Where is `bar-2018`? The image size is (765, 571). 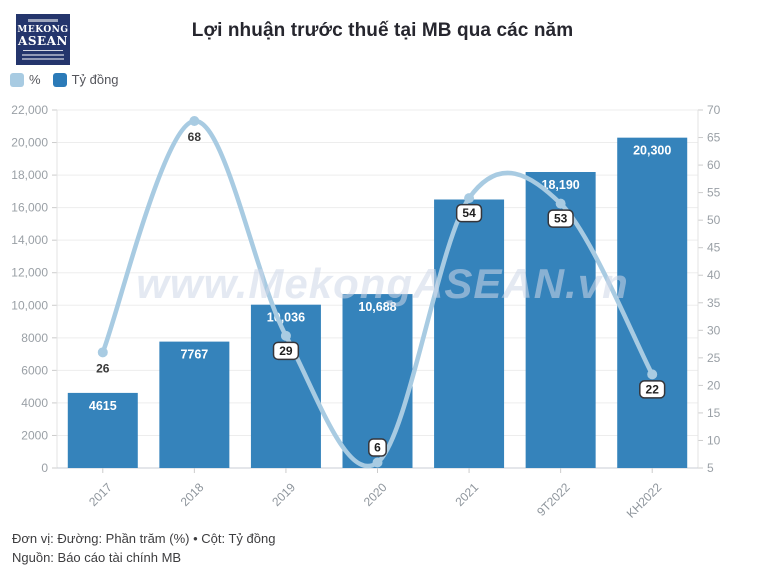 bar-2018 is located at coordinates (194, 404).